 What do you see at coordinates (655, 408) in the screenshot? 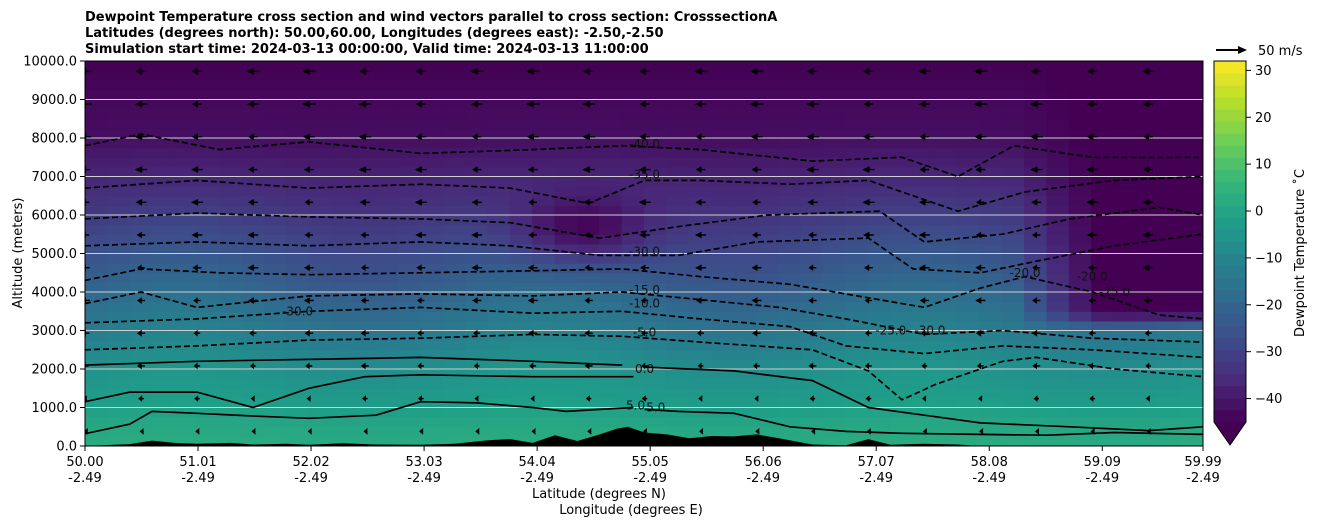
I see `contour-label: 5.0` at bounding box center [655, 408].